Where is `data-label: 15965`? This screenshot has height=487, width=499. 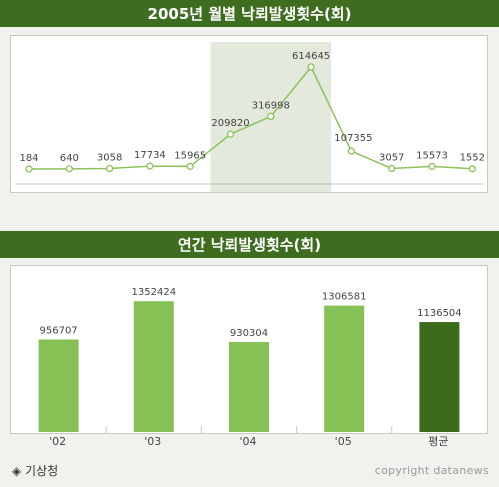
data-label: 15965 is located at coordinates (190, 155).